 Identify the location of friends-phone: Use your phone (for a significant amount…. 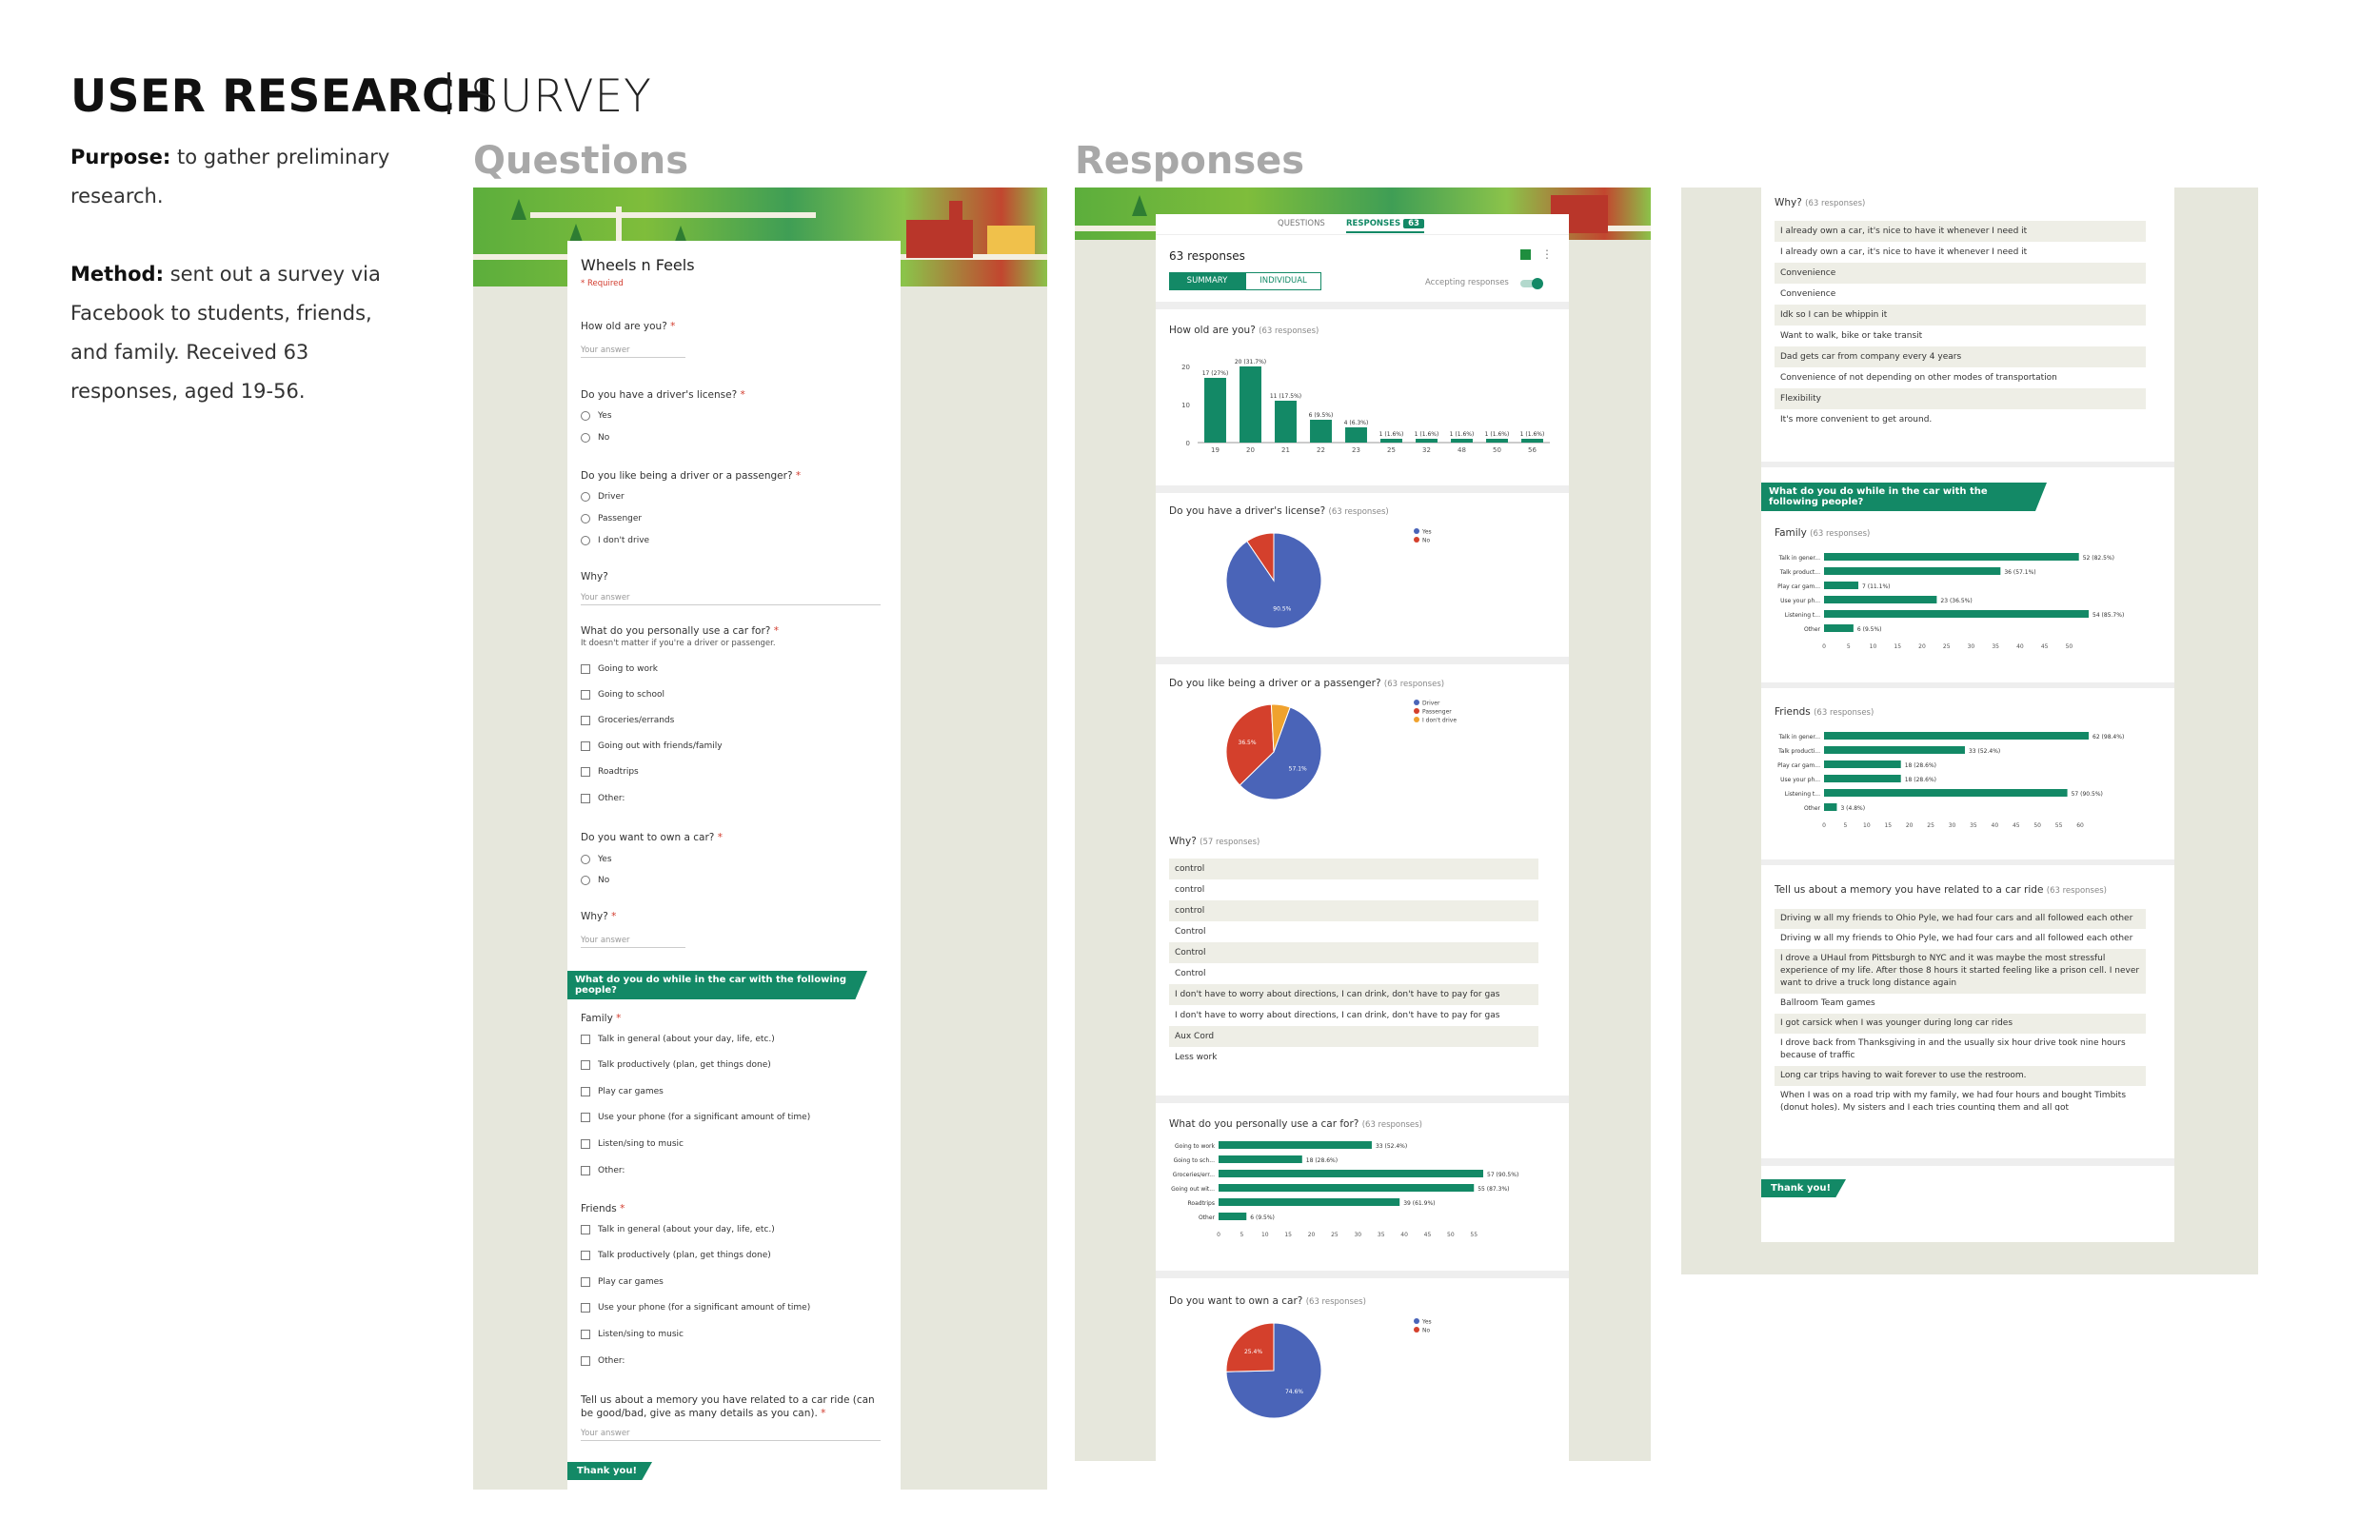
(695, 1307).